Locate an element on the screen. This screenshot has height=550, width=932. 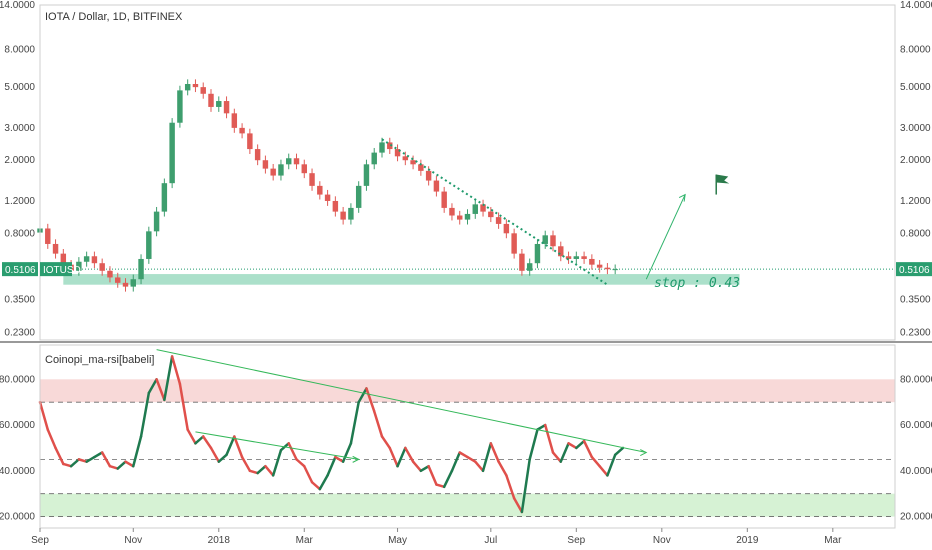
price-y-tick-right: 0.8000 is located at coordinates (915, 233).